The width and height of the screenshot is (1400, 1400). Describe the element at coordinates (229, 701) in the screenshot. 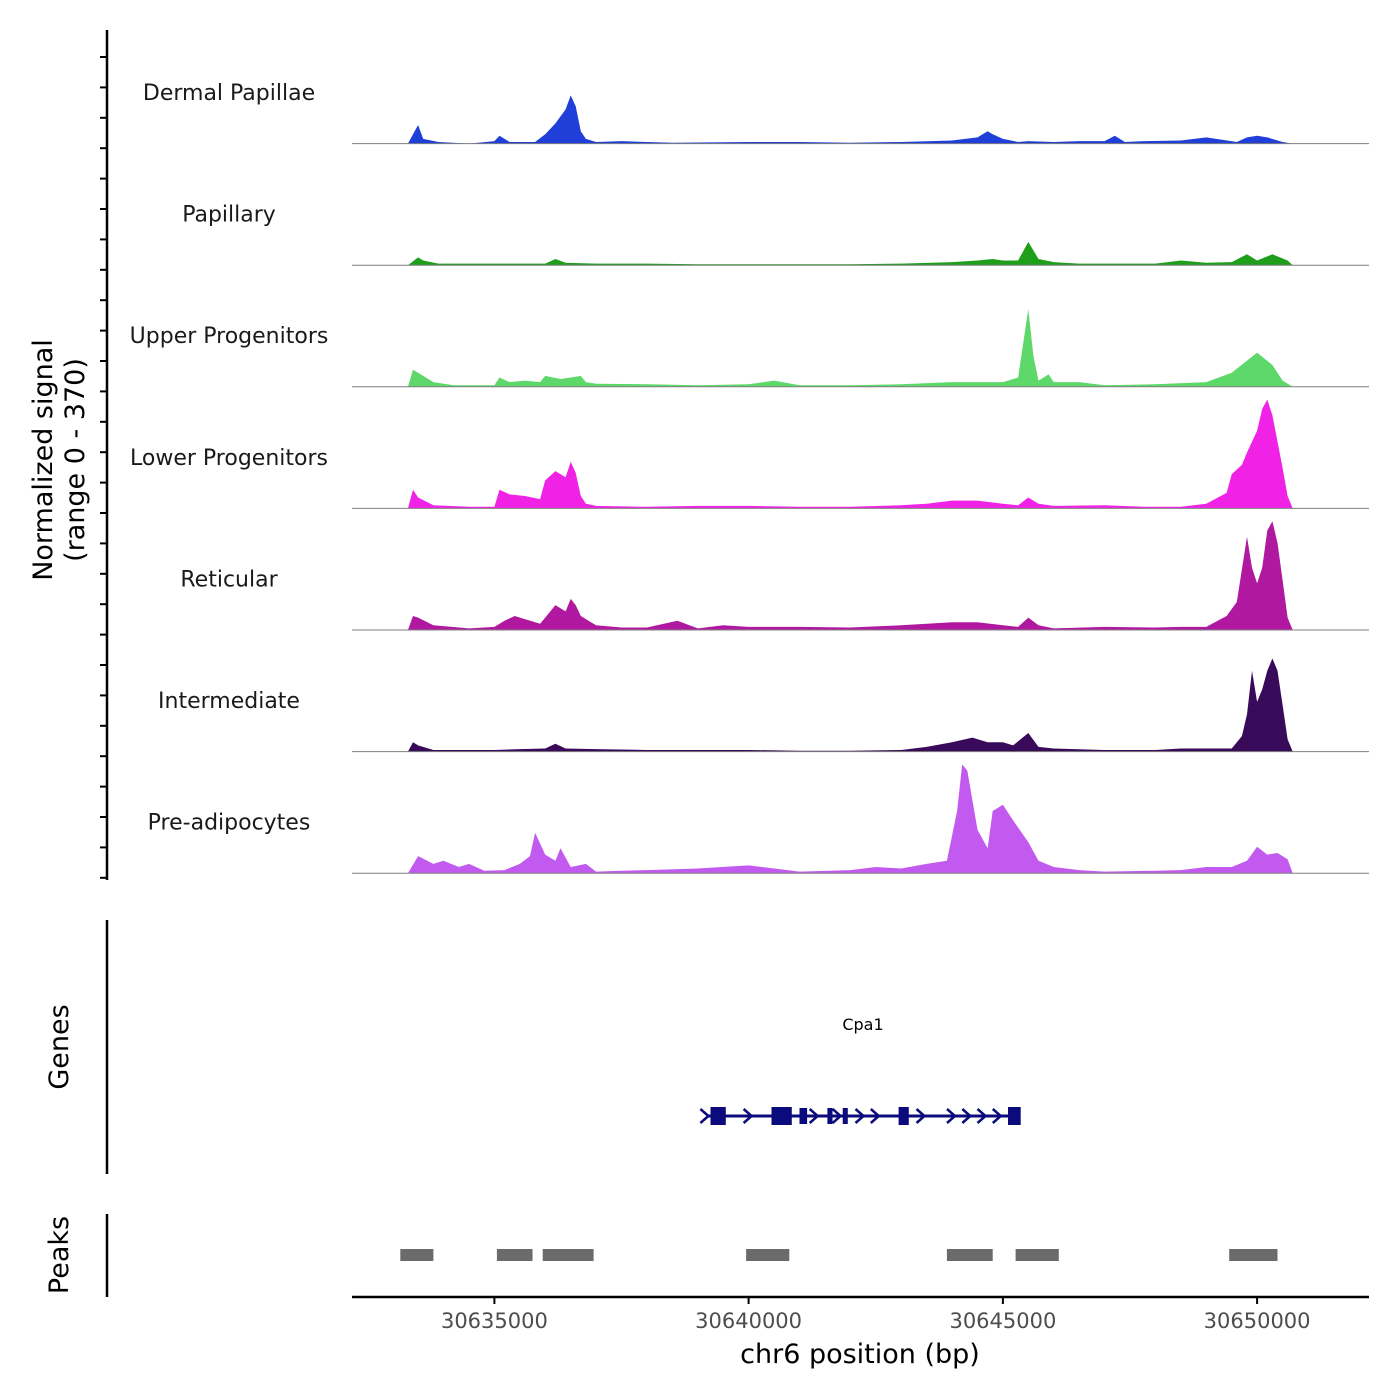

I see `track-label-intermediate: Intermediate` at that location.